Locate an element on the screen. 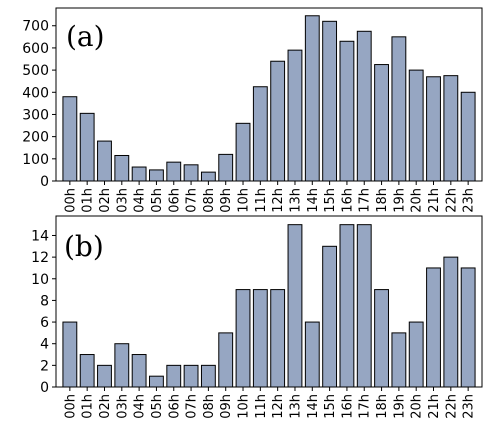 The image size is (497, 429). bar-b-07h is located at coordinates (191, 376).